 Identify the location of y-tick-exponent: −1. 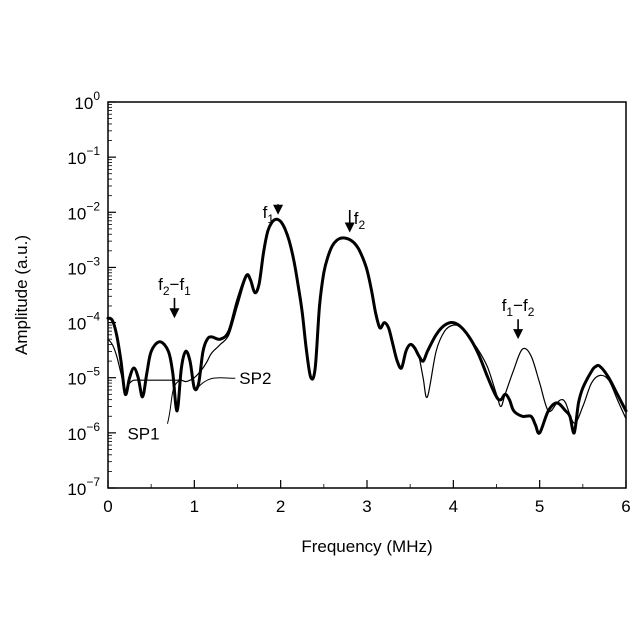
(93, 151).